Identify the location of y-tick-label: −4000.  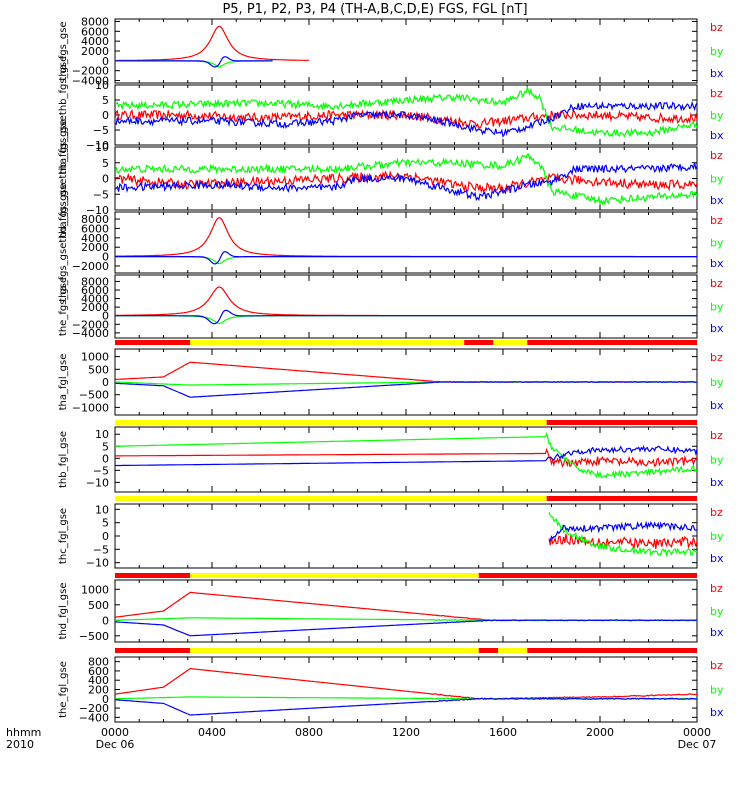
(90, 333).